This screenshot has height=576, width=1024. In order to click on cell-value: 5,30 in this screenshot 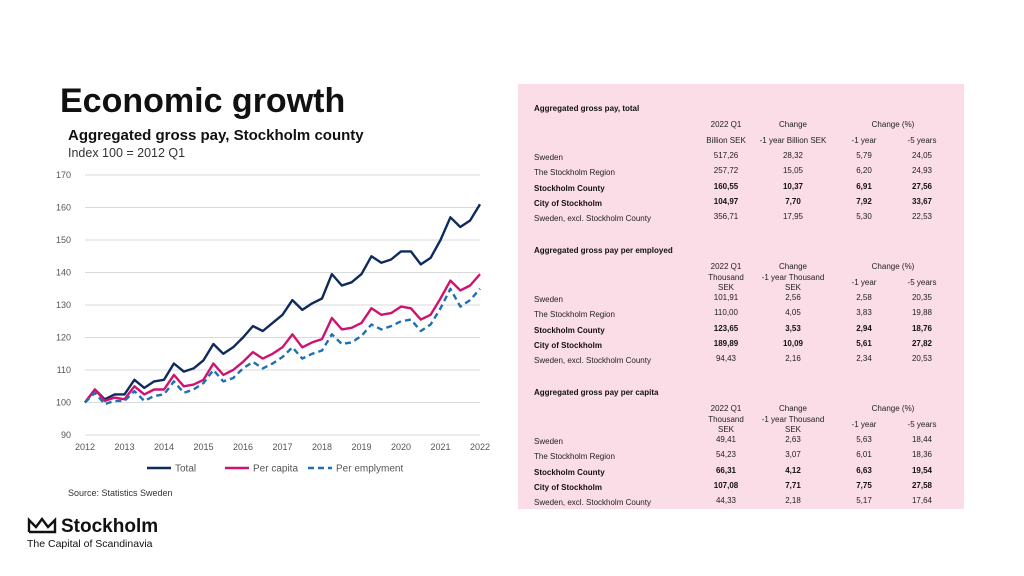, I will do `click(864, 217)`.